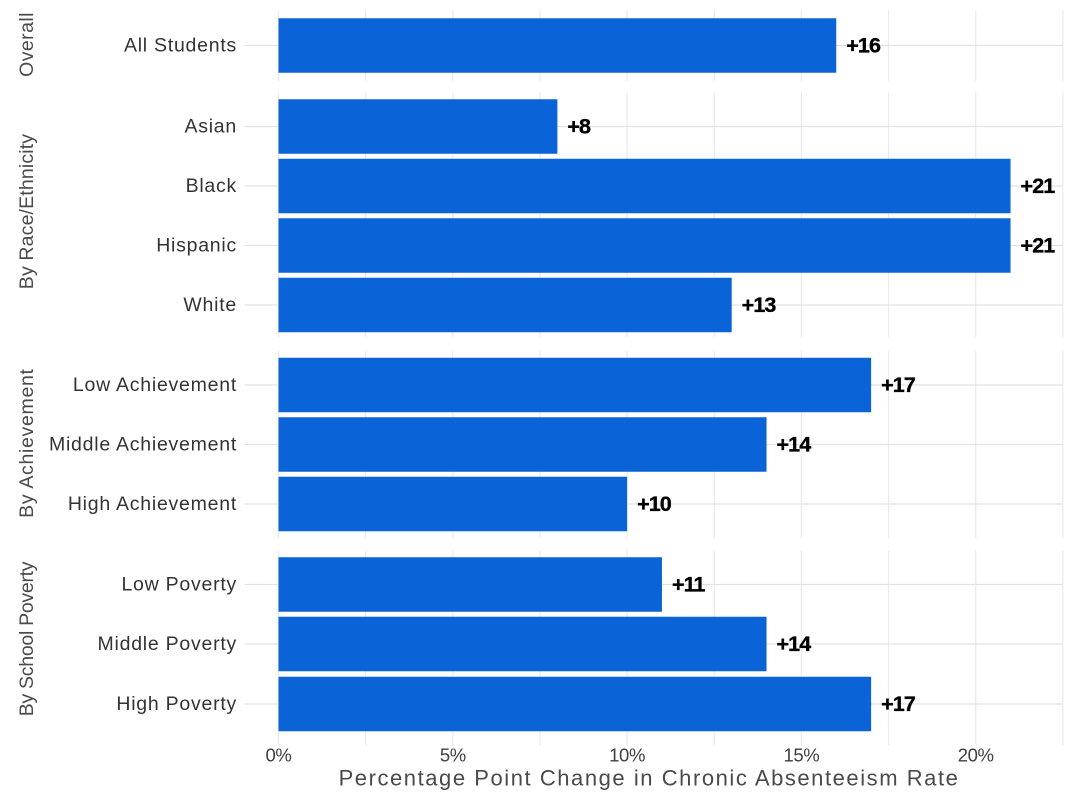 The height and width of the screenshot is (805, 1068). I want to click on svg-text: Middle Poverty, so click(167, 644).